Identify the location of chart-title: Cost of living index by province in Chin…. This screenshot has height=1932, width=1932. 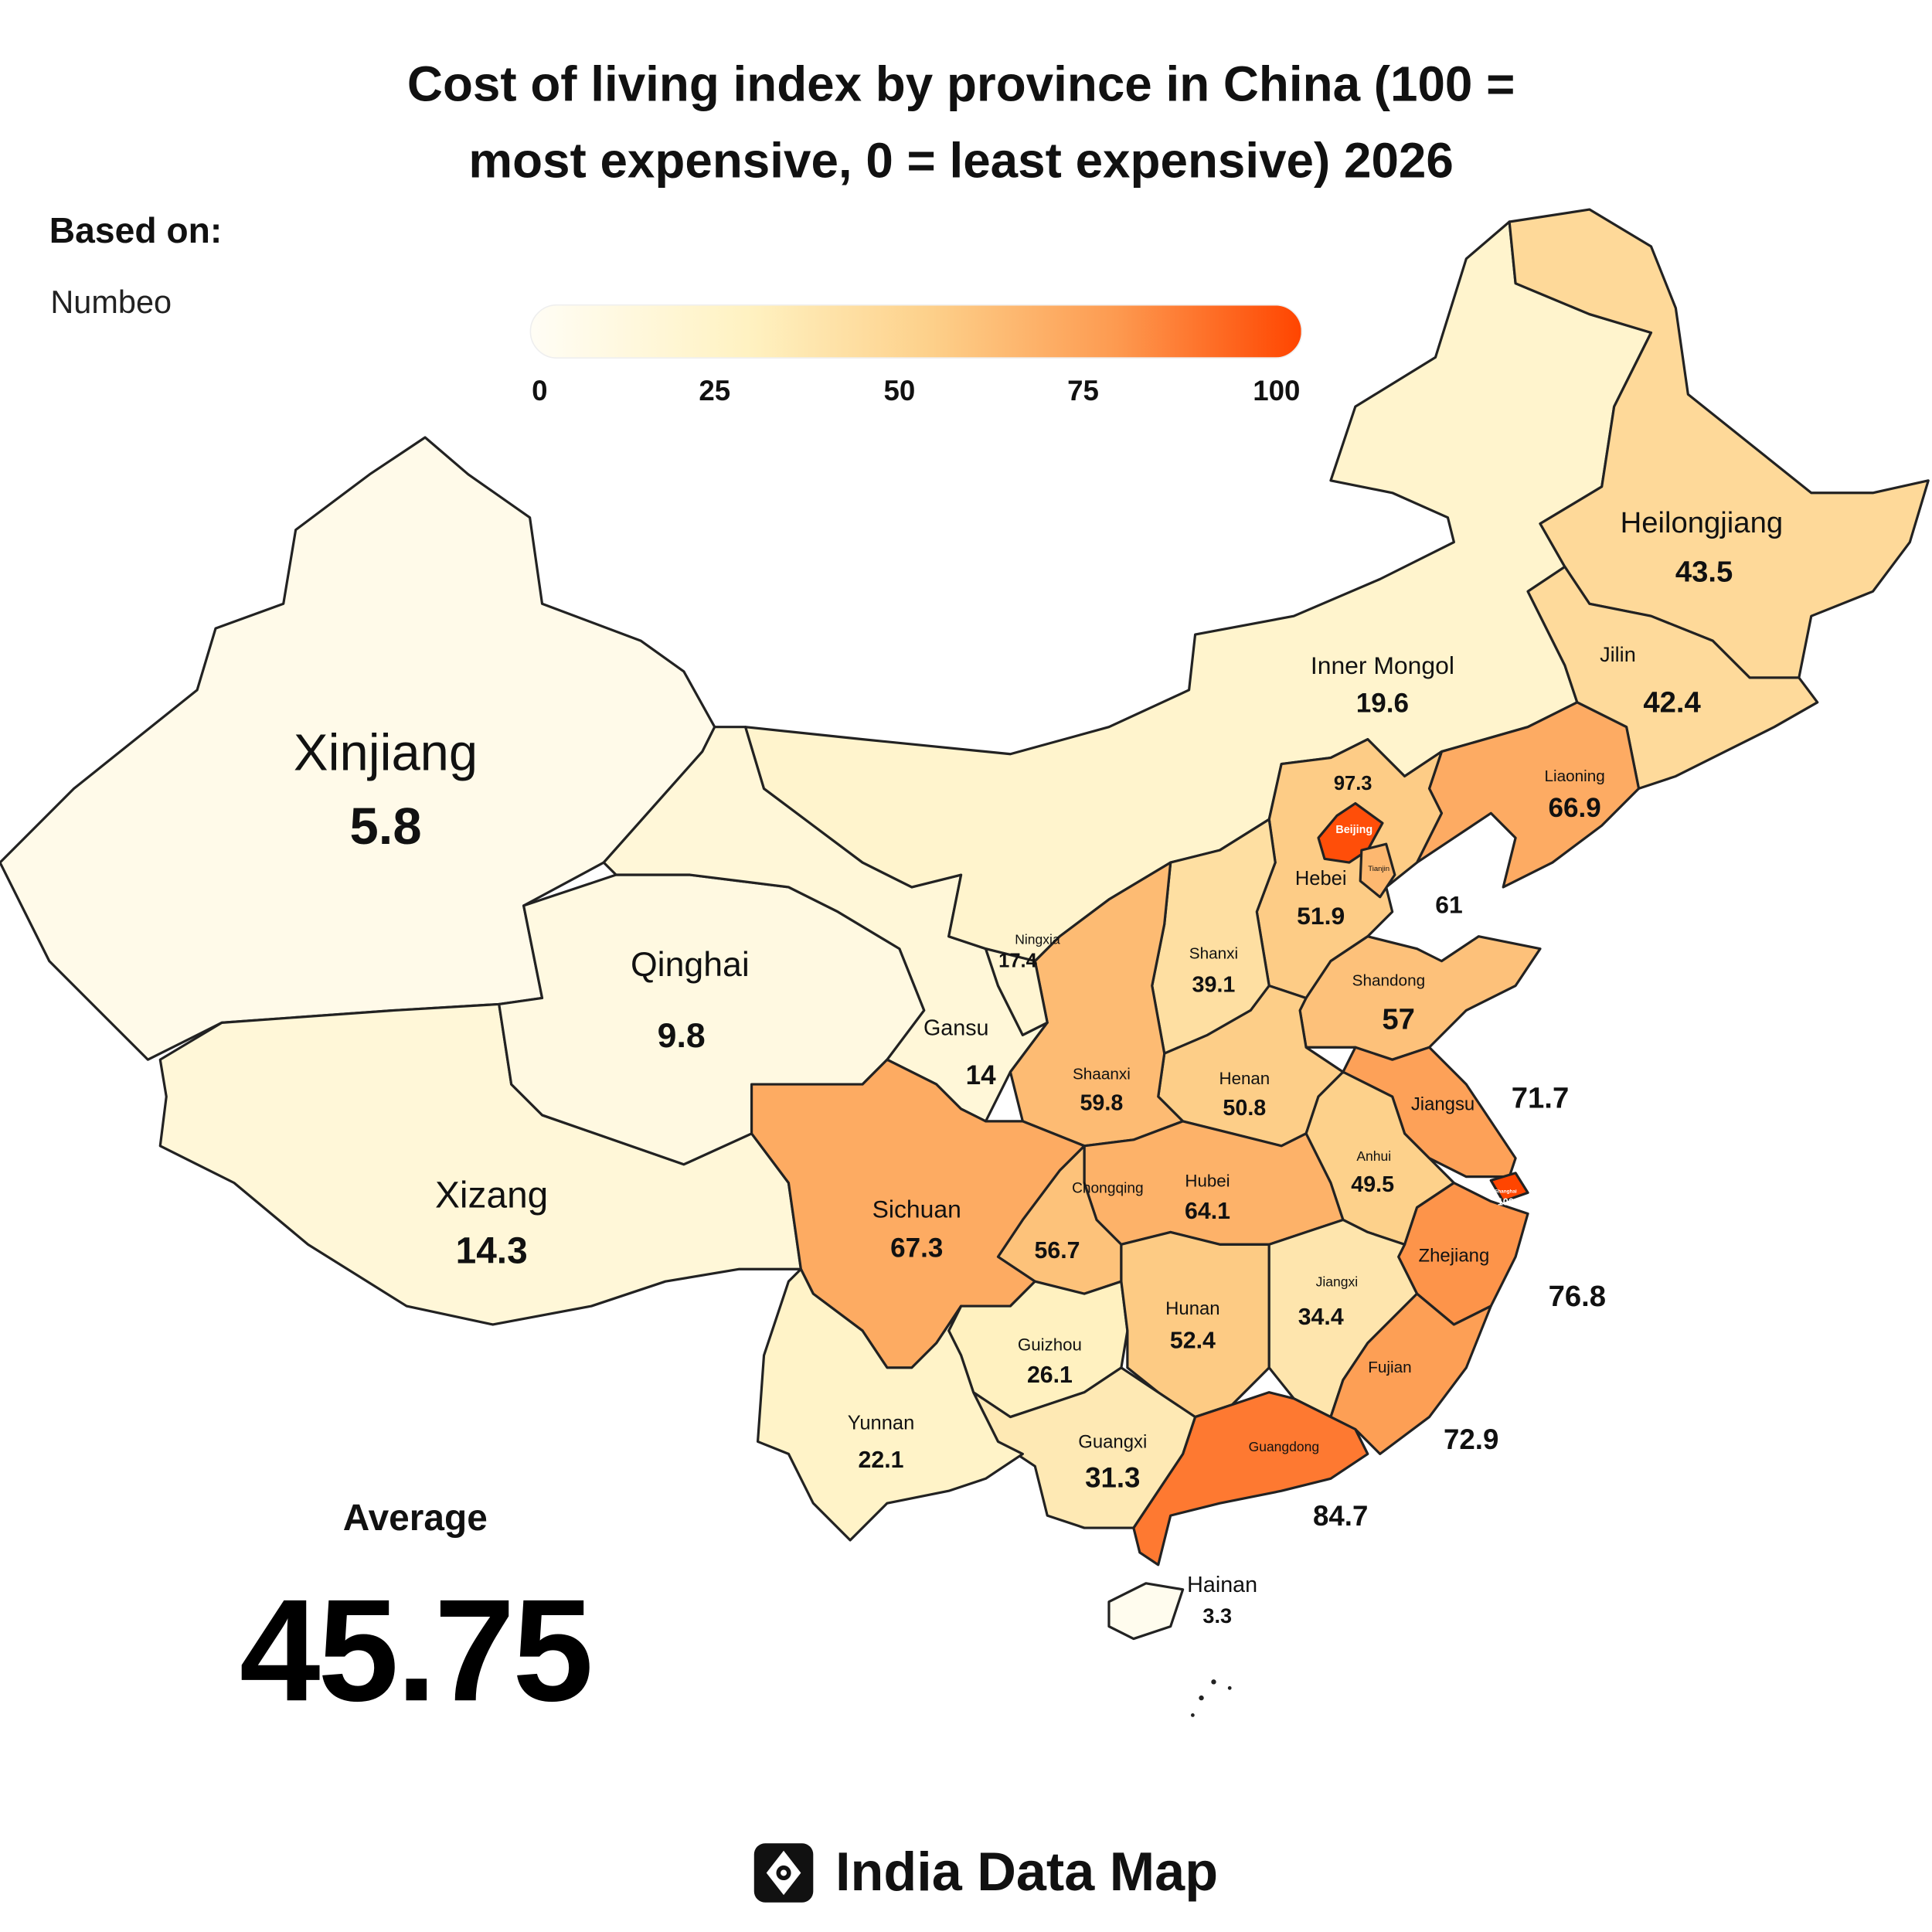
(961, 123).